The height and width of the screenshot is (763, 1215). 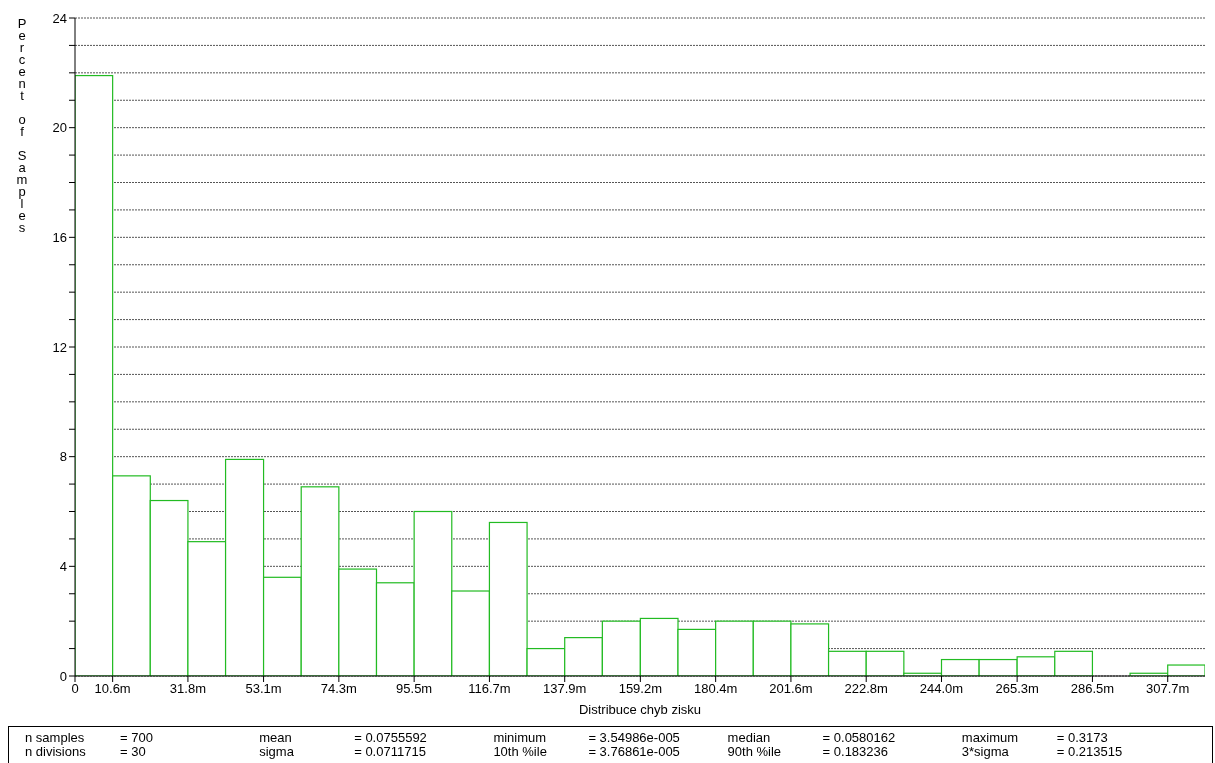 I want to click on text: Percent of Samples, so click(x=22, y=125).